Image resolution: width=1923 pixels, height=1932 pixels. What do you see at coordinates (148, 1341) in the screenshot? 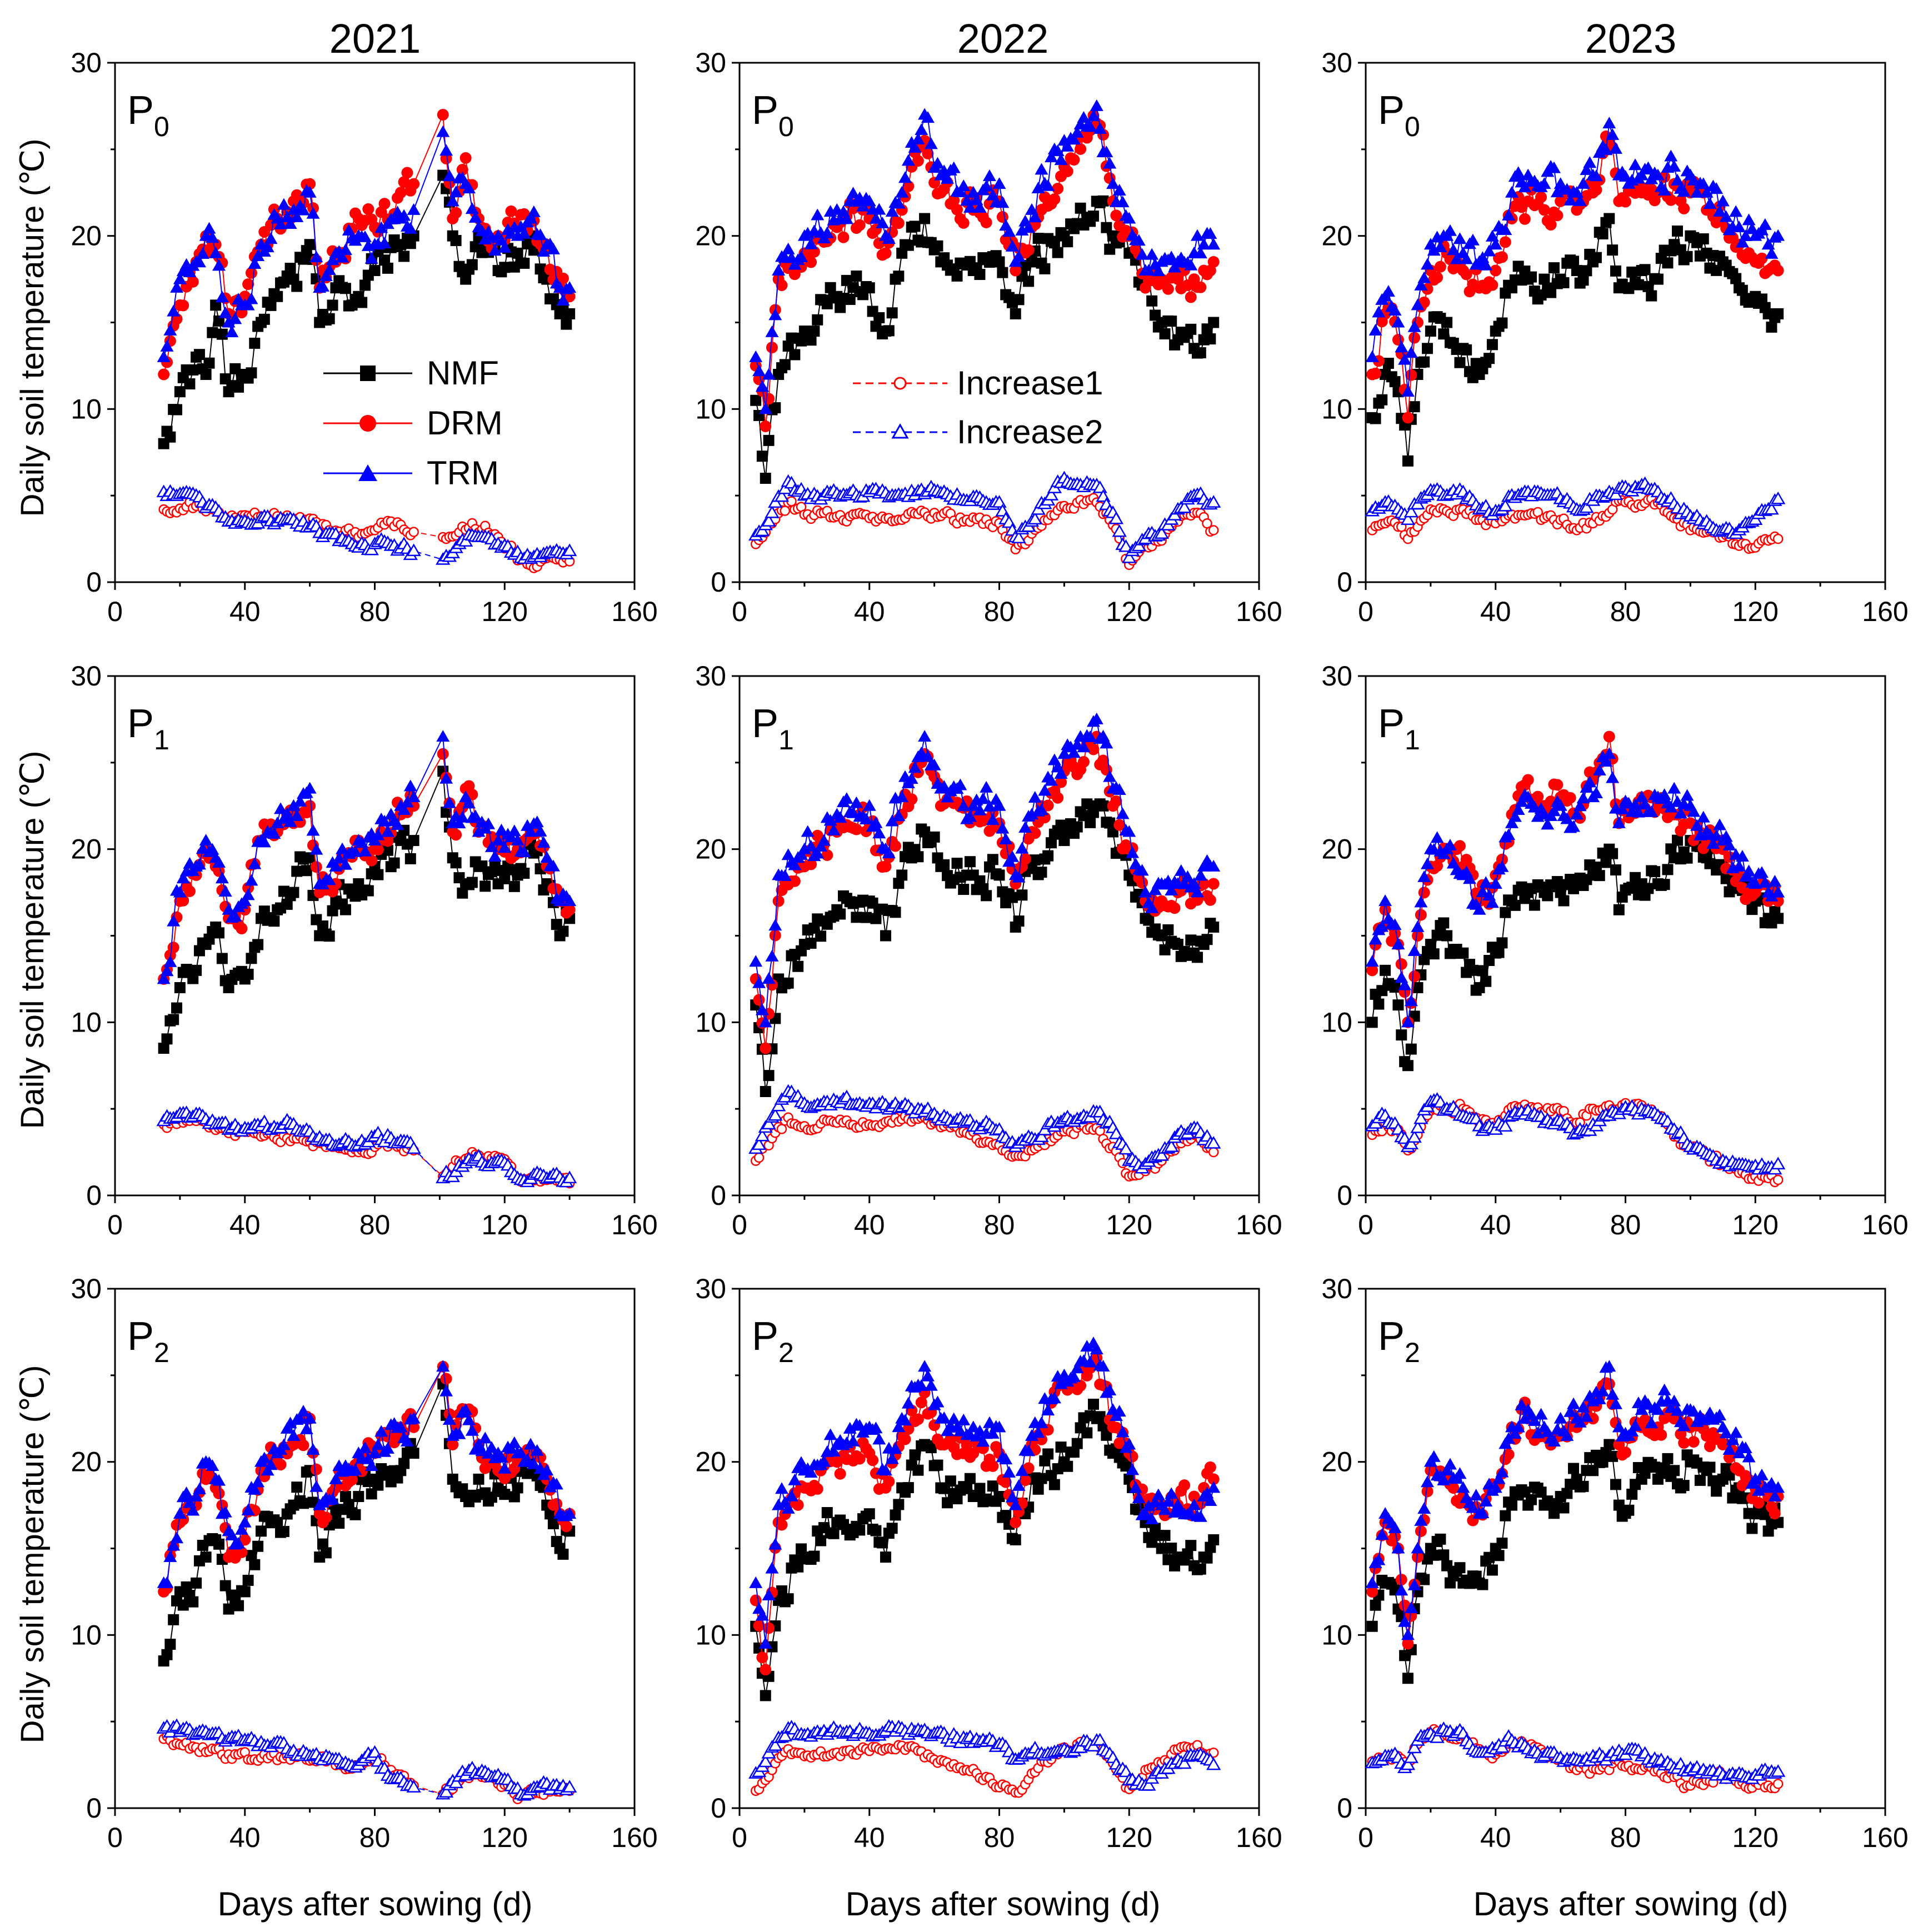
I see `panel-label: P2` at bounding box center [148, 1341].